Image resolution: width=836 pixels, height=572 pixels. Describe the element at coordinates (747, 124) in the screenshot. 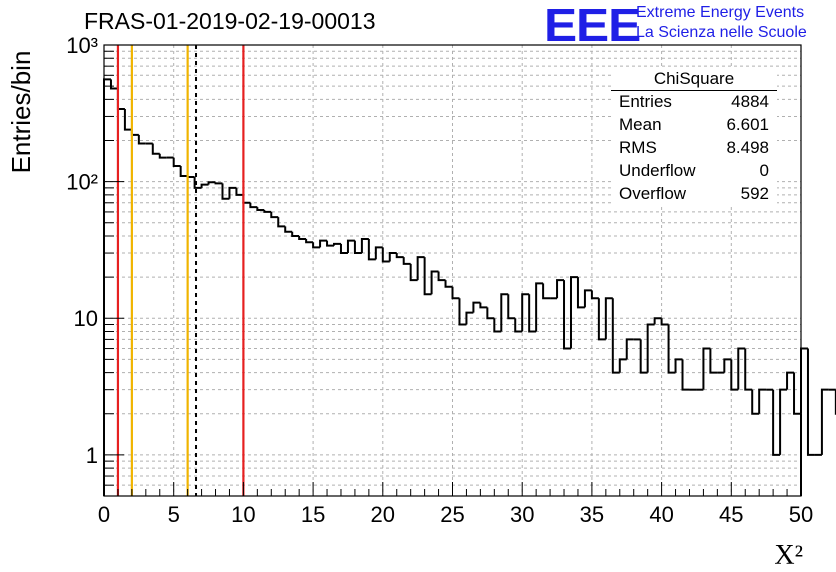

I see `stats-value: 6.601` at that location.